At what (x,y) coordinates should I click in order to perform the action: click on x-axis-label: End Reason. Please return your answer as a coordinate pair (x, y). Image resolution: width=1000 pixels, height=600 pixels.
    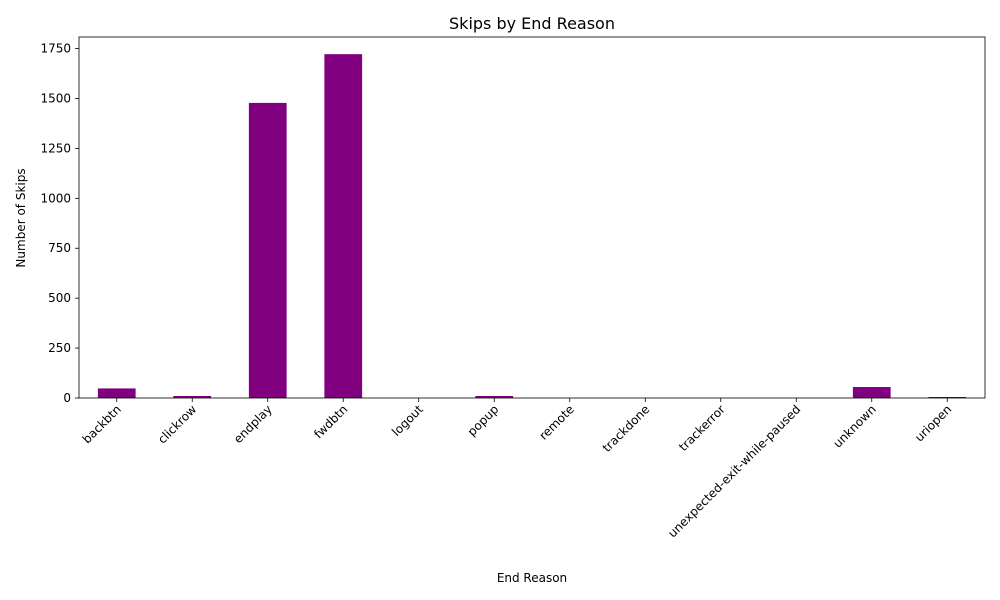
    Looking at the image, I should click on (532, 578).